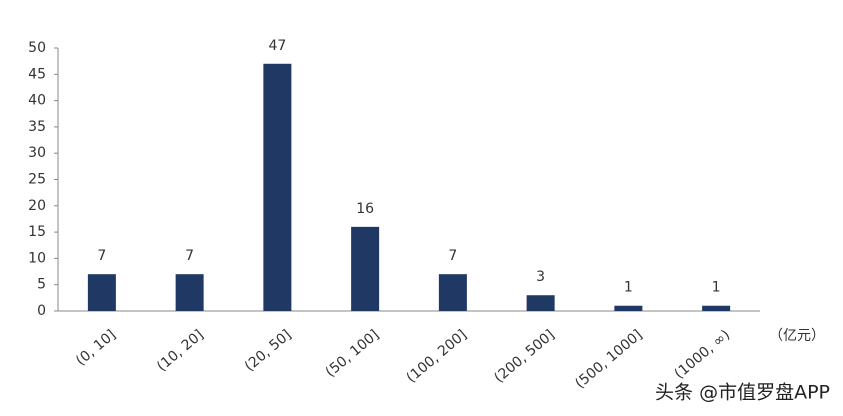  Describe the element at coordinates (37, 74) in the screenshot. I see `y-tick-label: 45` at that location.